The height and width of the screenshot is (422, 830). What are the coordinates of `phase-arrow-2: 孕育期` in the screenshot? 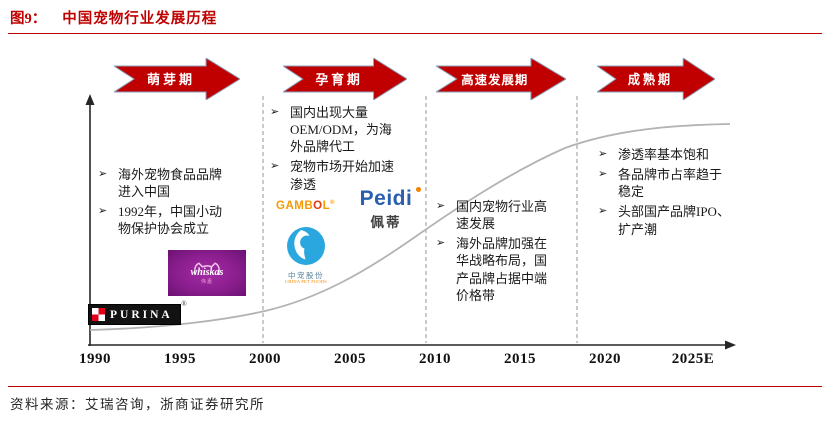 It's located at (345, 79).